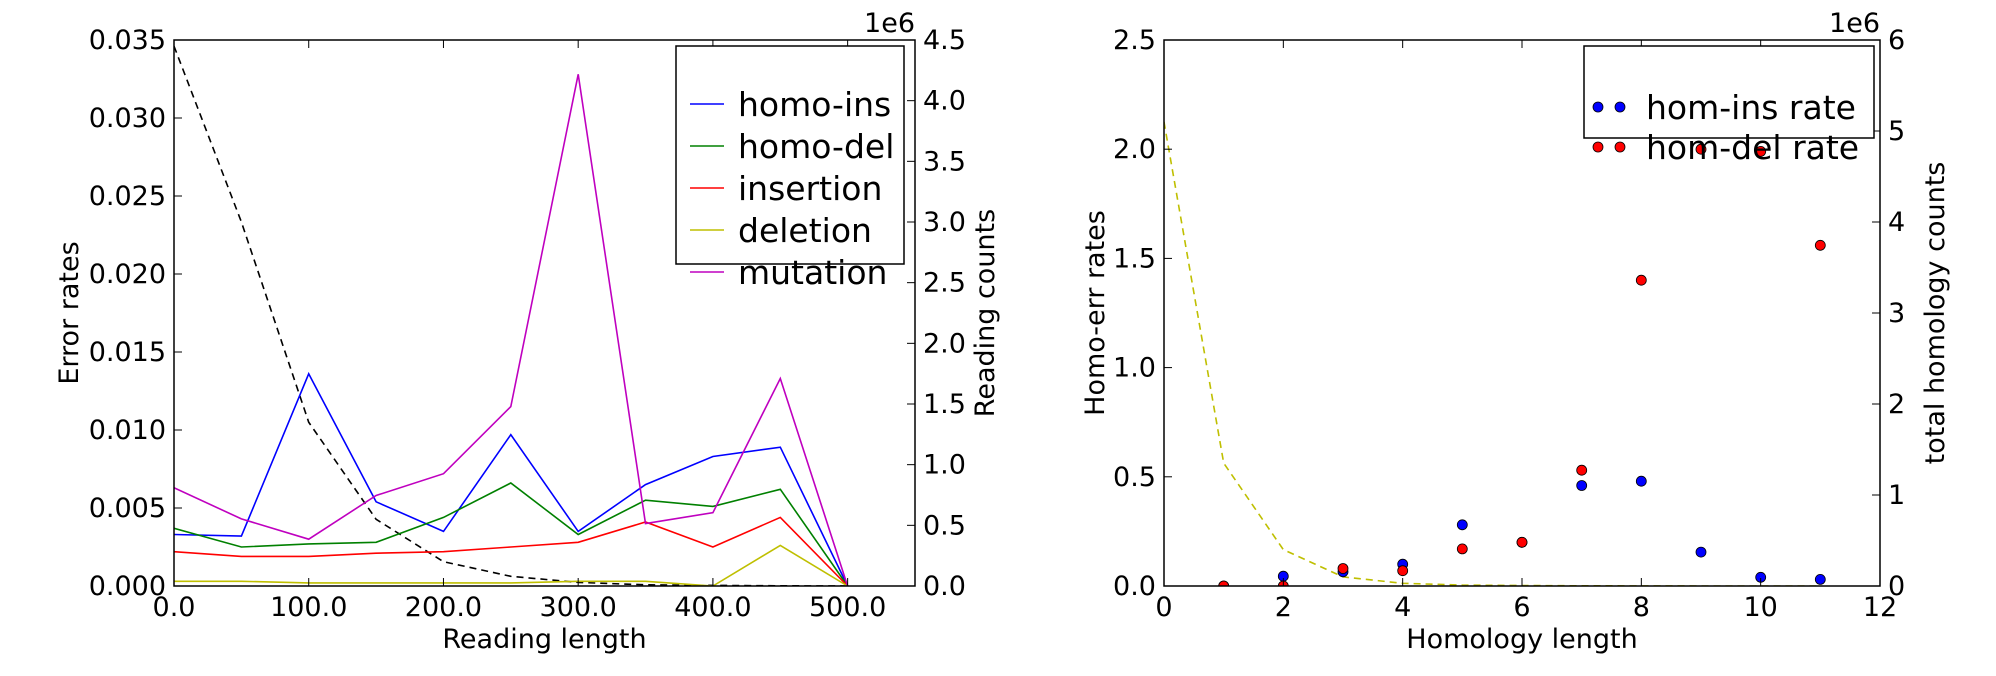  What do you see at coordinates (1521, 639) in the screenshot?
I see `x-axis-label: Homology length` at bounding box center [1521, 639].